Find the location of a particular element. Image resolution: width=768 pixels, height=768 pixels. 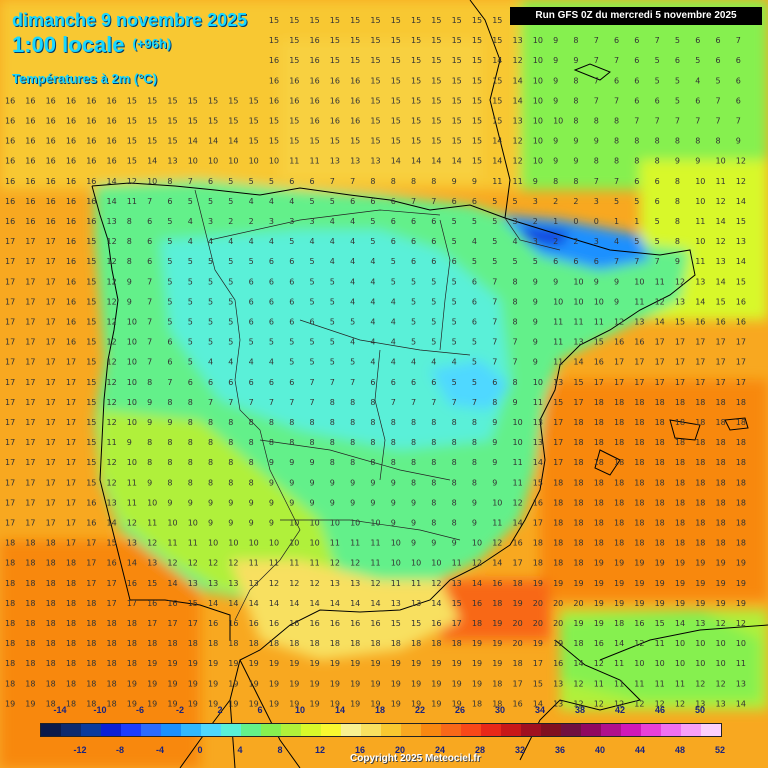

grid-value: 2 is located at coordinates (230, 221).